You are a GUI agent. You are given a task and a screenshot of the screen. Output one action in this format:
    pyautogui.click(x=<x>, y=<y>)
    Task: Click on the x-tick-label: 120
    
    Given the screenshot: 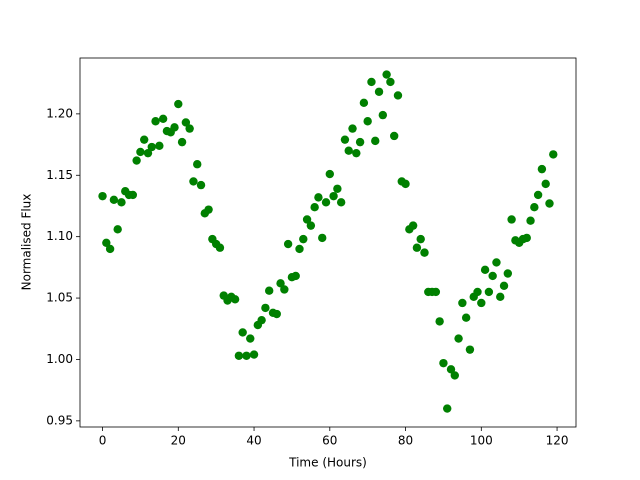 What is the action you would take?
    pyautogui.click(x=557, y=441)
    